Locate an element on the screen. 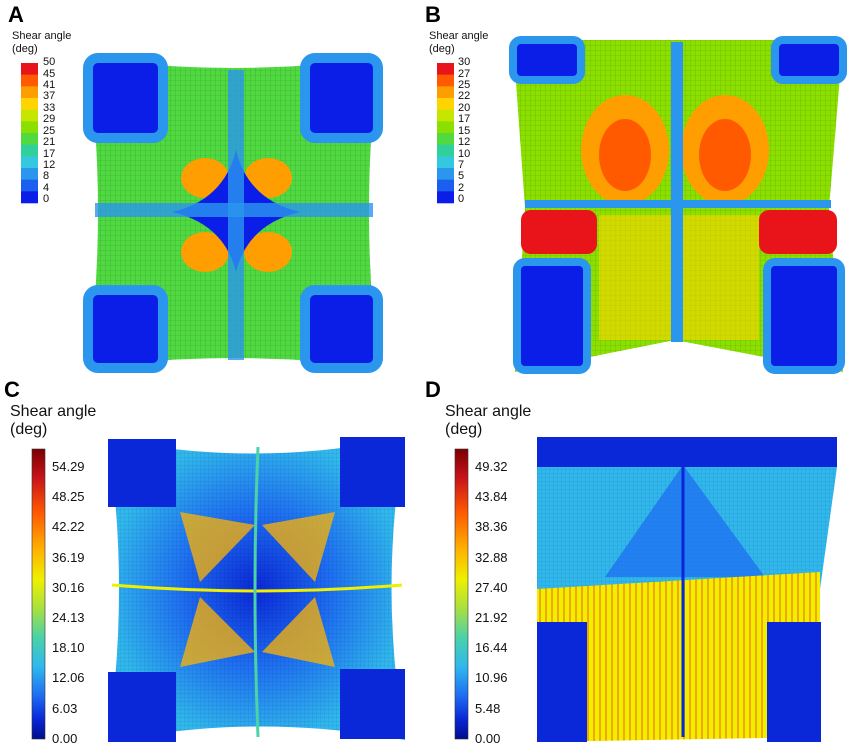 The width and height of the screenshot is (850, 755). corner-block-a-br is located at coordinates (341, 329).